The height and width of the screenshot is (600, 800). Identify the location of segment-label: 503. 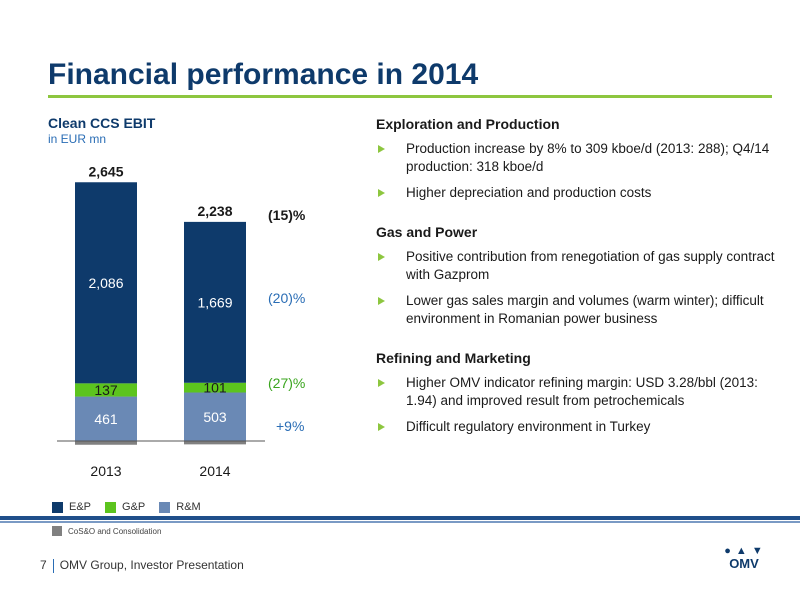
(215, 417).